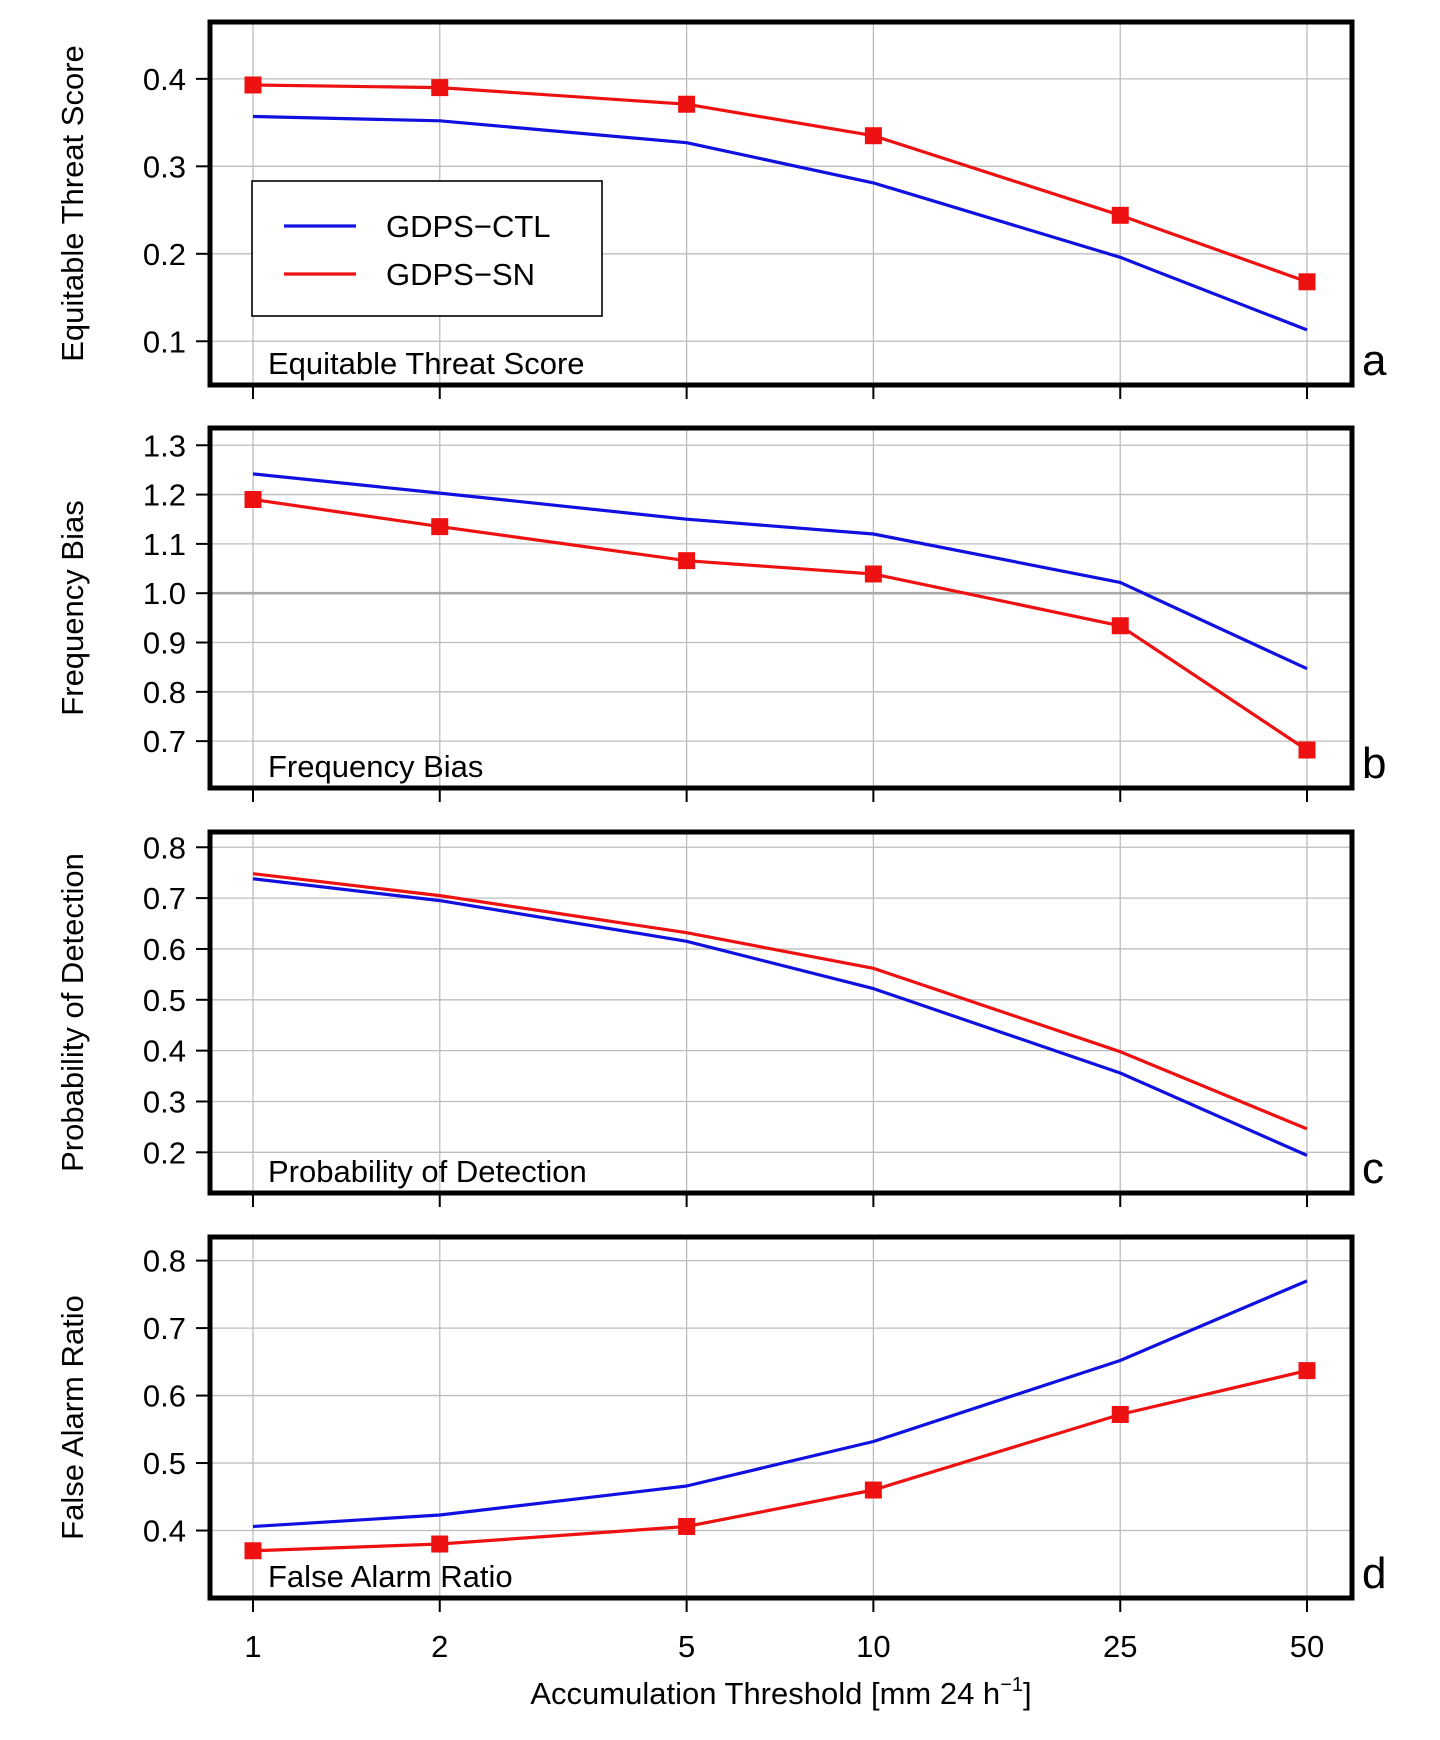 This screenshot has height=1740, width=1440. I want to click on panel-b-ytick-label: 1.2, so click(164, 495).